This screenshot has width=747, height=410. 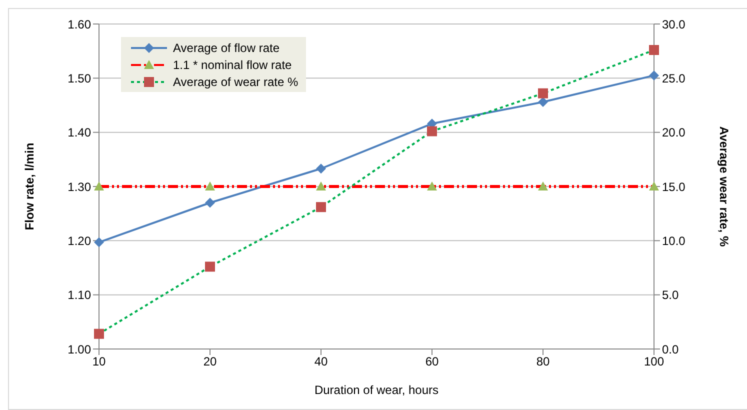 I want to click on x-axis-title: Duration of wear, hours, so click(x=376, y=390).